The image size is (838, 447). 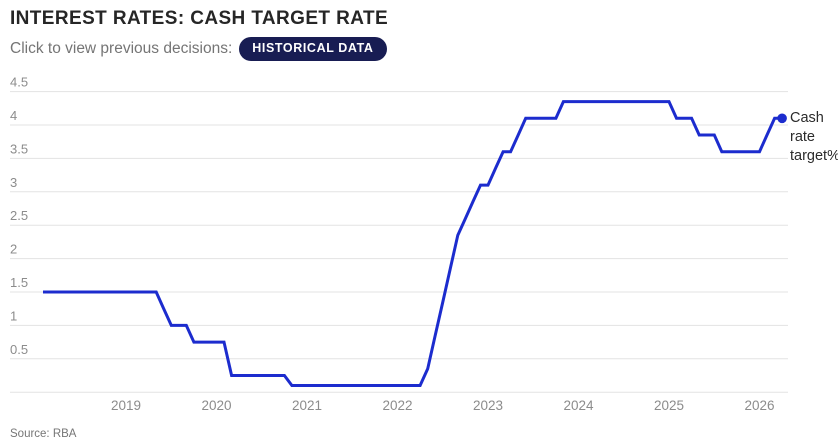 What do you see at coordinates (669, 405) in the screenshot?
I see `x-tick-label: 2025` at bounding box center [669, 405].